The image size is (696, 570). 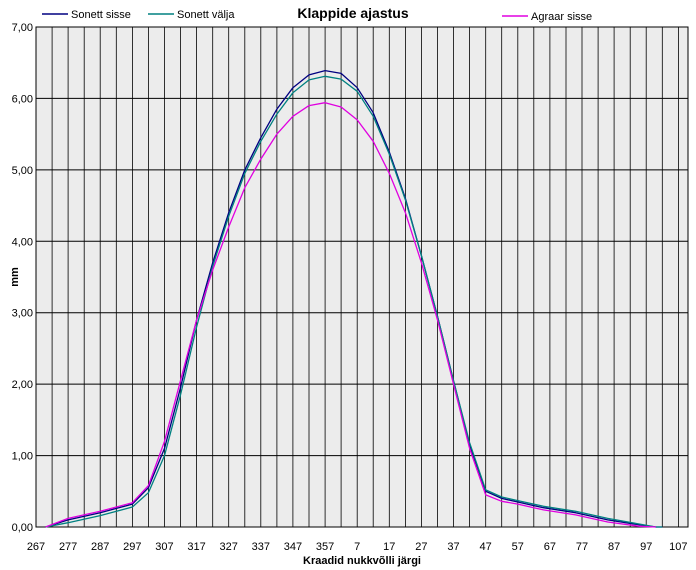 I want to click on legend: Sonett sisse Sonett välja Agraar sisse, so click(x=317, y=16).